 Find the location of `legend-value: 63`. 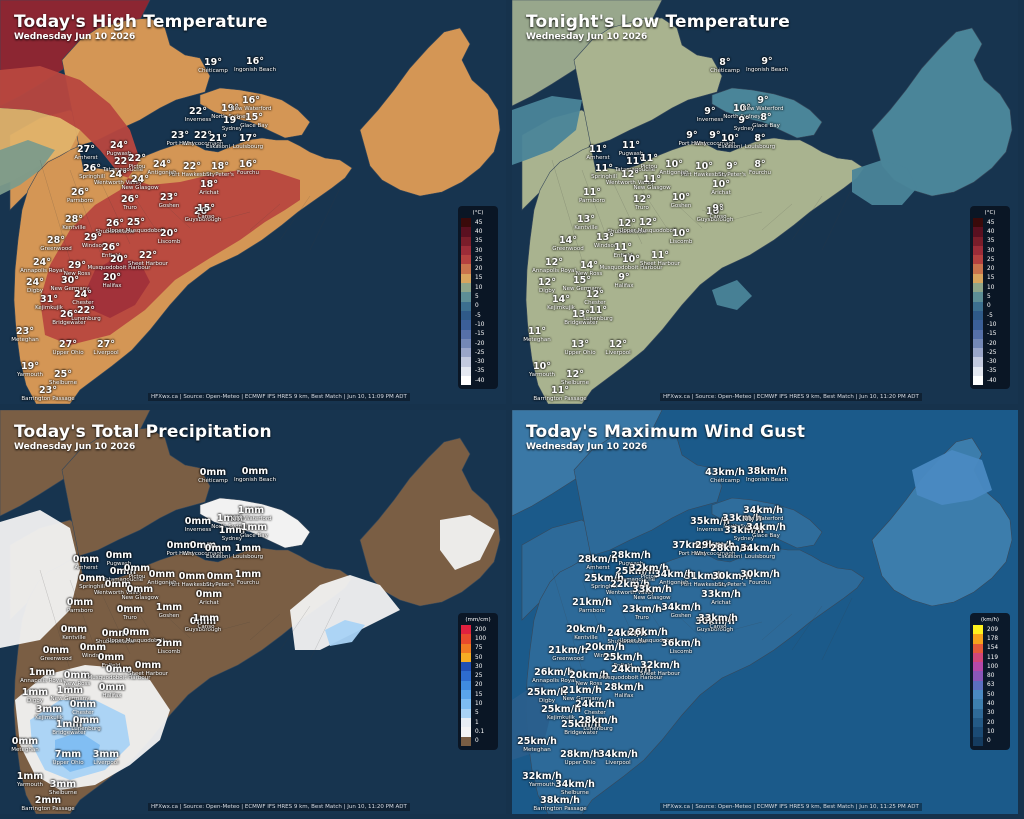

legend-value: 63 is located at coordinates (991, 685).